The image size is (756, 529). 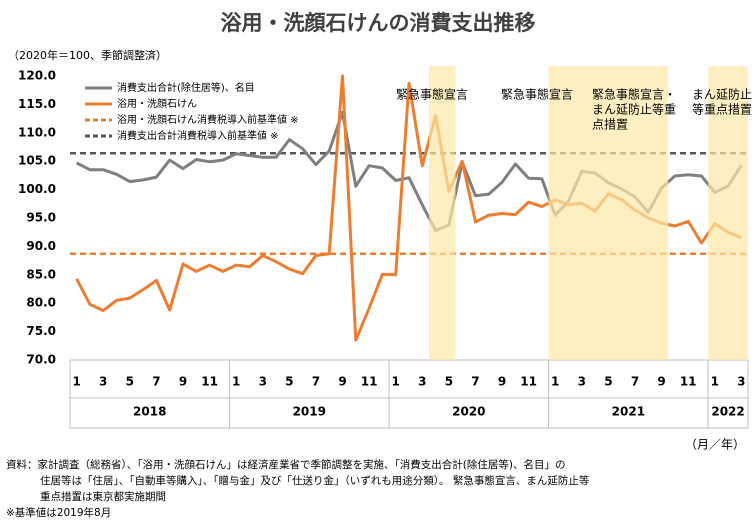 I want to click on y-tick-label: 85.0, so click(x=41, y=274).